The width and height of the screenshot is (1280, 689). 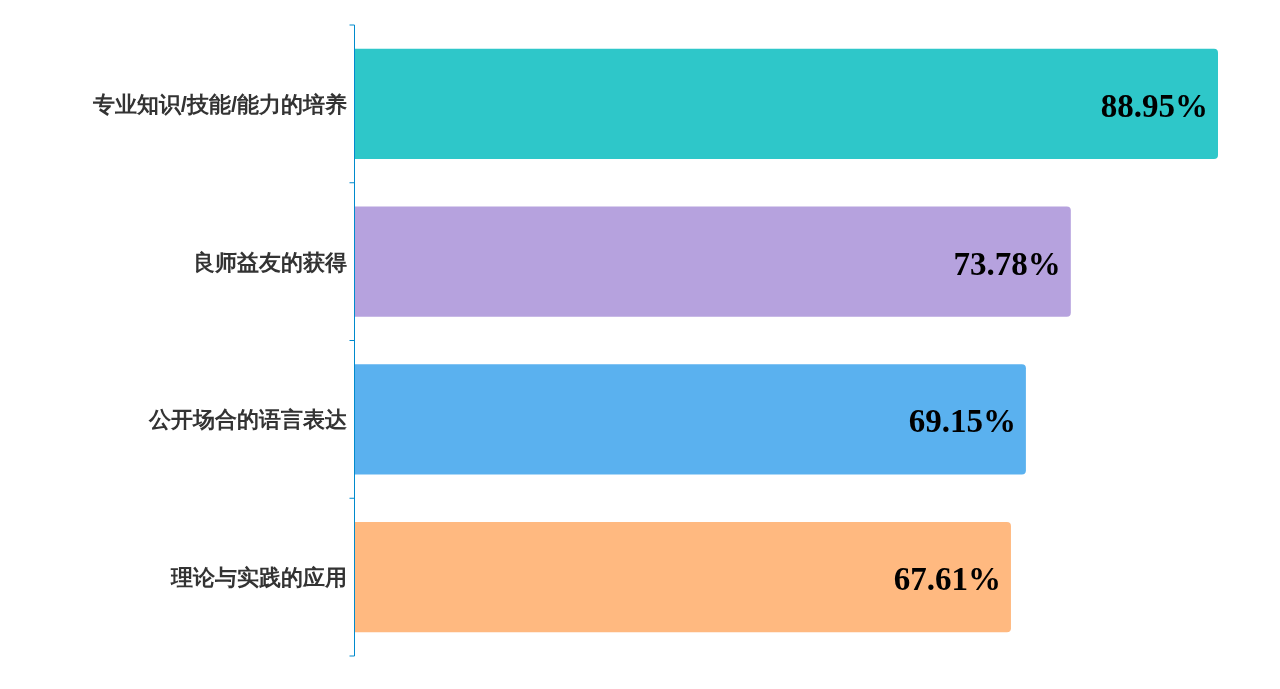 What do you see at coordinates (1154, 105) in the screenshot?
I see `data-label: 88.95%` at bounding box center [1154, 105].